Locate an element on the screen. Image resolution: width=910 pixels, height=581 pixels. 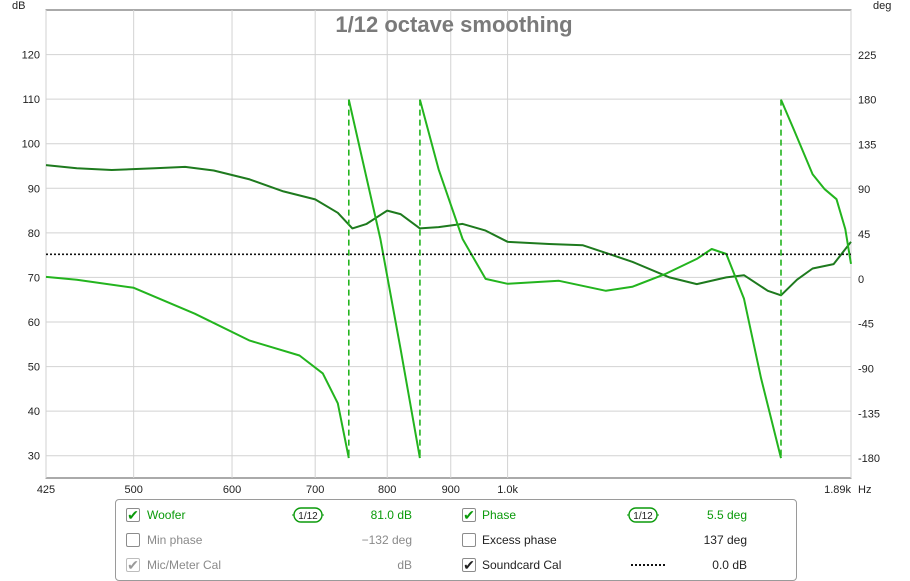
phase-checkbox: ✔ is located at coordinates (469, 515).